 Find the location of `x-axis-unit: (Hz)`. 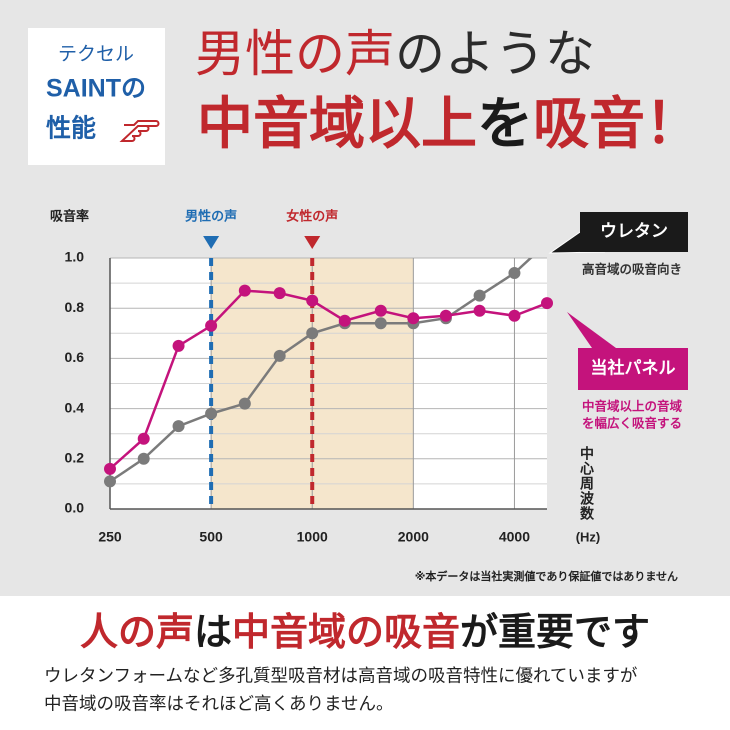

x-axis-unit: (Hz) is located at coordinates (588, 536).